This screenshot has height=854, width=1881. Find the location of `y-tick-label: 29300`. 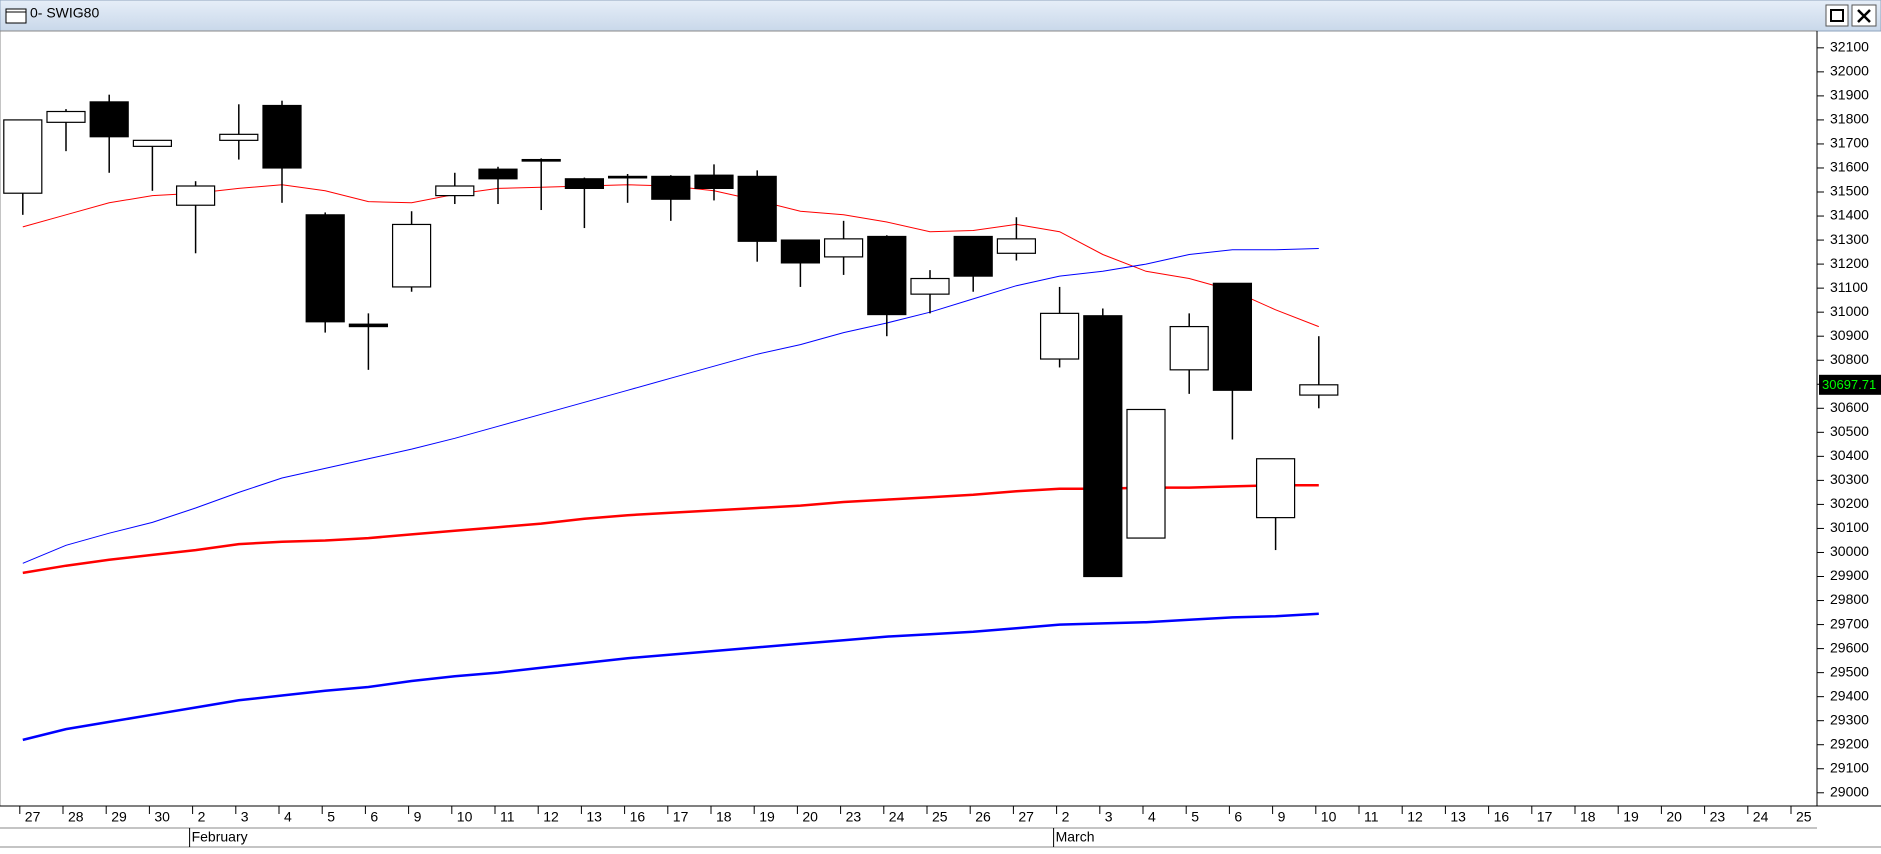

y-tick-label: 29300 is located at coordinates (1849, 719).